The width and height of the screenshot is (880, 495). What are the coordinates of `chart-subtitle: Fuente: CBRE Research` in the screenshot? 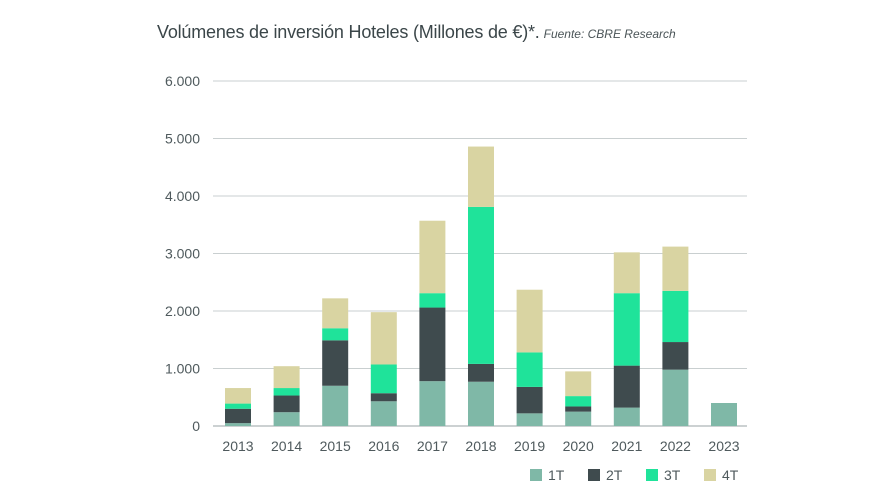 It's located at (609, 34).